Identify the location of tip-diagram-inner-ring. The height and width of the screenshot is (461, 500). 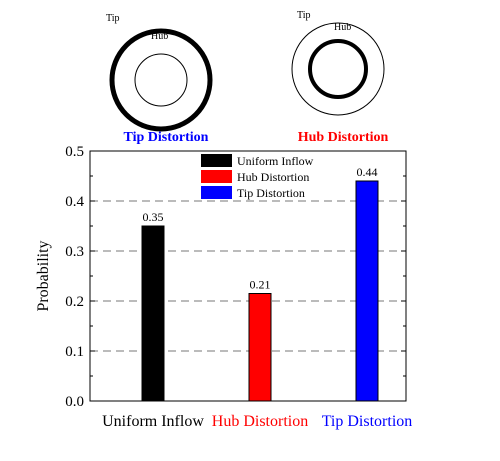
(161, 80).